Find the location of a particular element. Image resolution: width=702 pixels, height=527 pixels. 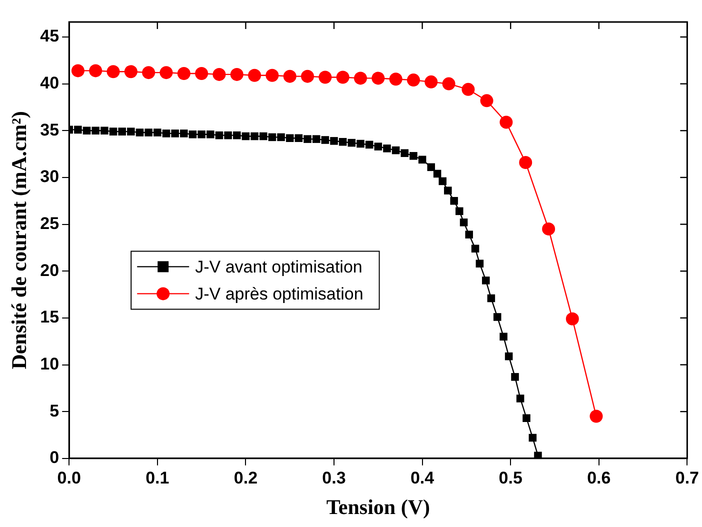

x-axis-title: Tension (V) is located at coordinates (378, 506).